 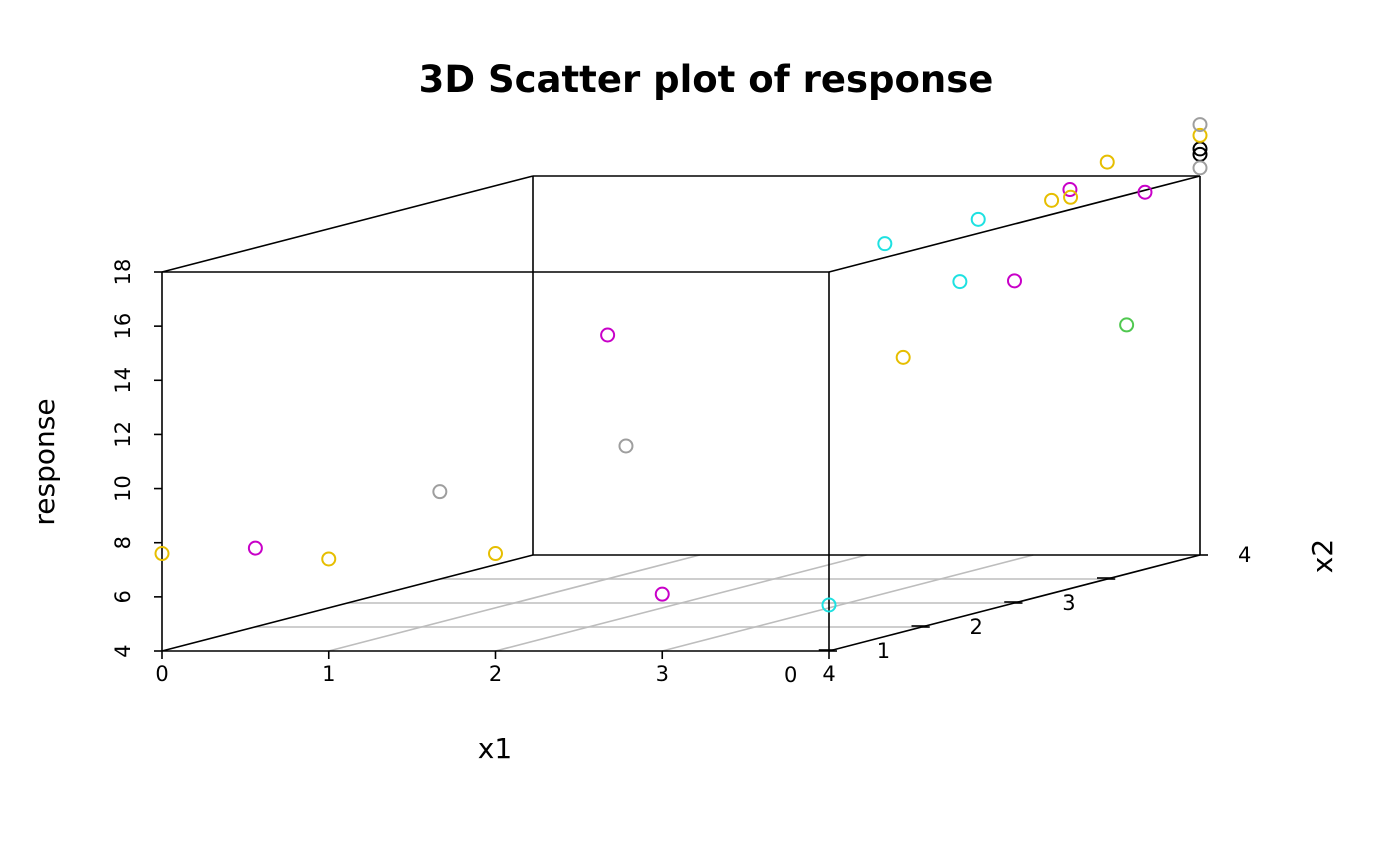 What do you see at coordinates (1017, 615) in the screenshot?
I see `x2-axis: 0 1 2 3 4` at bounding box center [1017, 615].